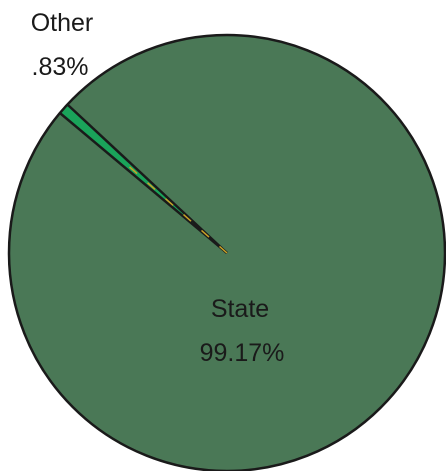  What do you see at coordinates (62, 23) in the screenshot?
I see `slice-label-other: Other` at bounding box center [62, 23].